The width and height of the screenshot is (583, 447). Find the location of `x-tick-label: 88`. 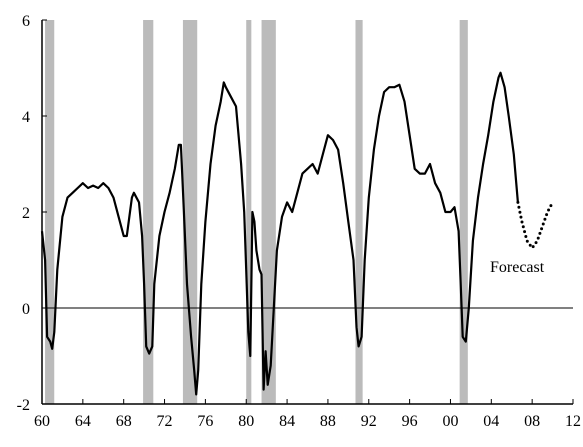

x-tick-label: 88 is located at coordinates (328, 421).